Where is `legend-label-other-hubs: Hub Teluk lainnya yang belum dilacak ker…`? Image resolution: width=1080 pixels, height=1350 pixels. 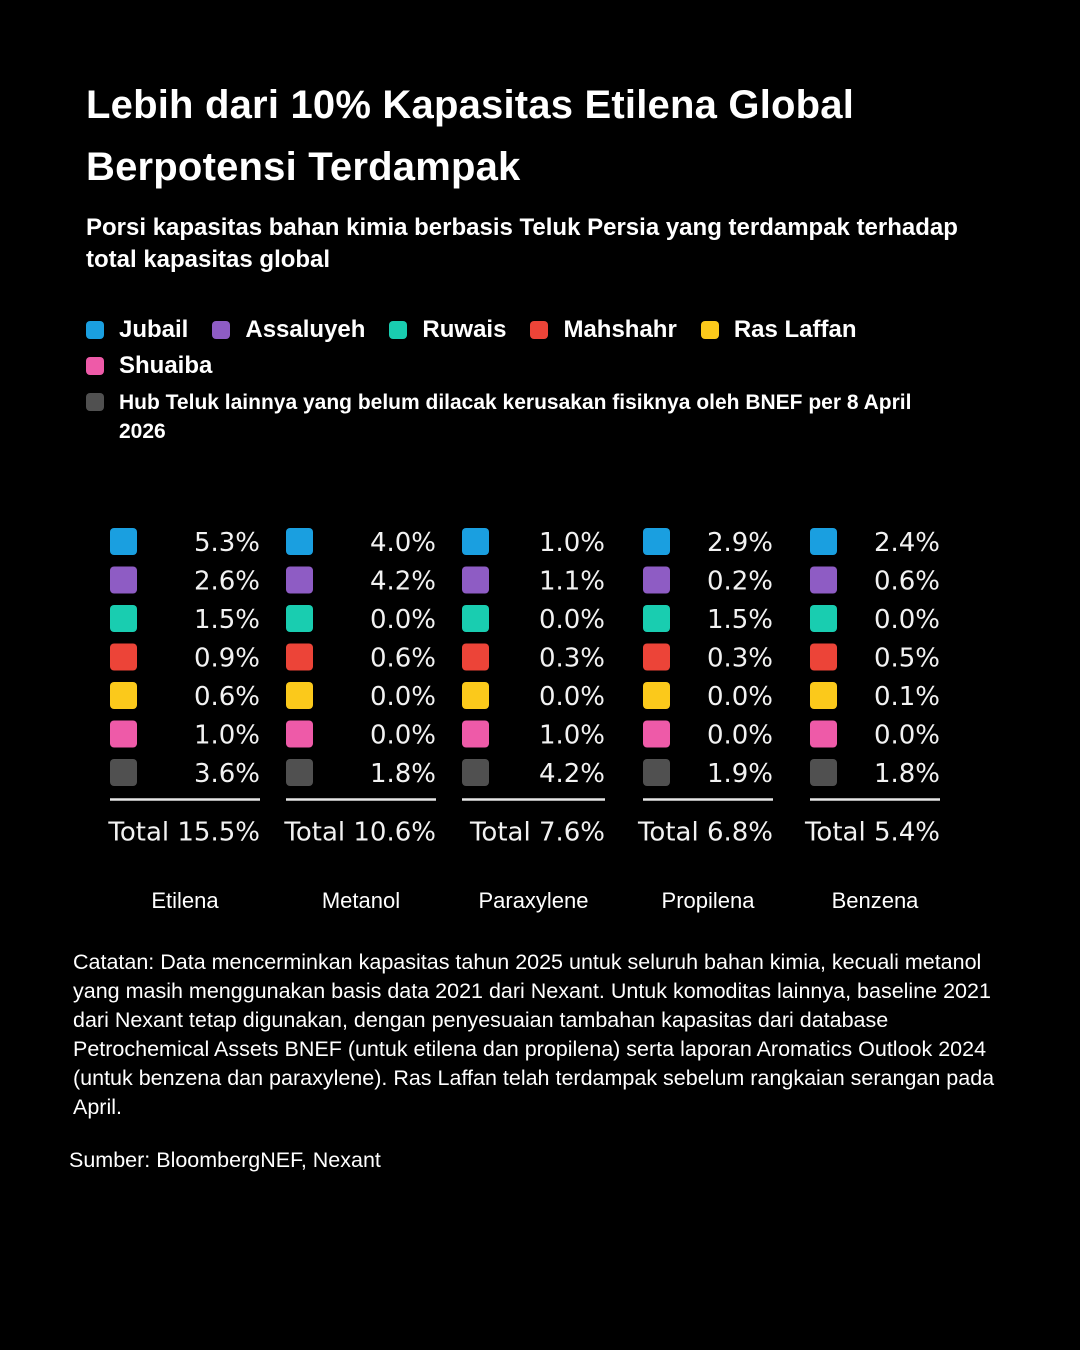 legend-label-other-hubs: Hub Teluk lainnya yang belum dilacak ker… is located at coordinates (515, 417).